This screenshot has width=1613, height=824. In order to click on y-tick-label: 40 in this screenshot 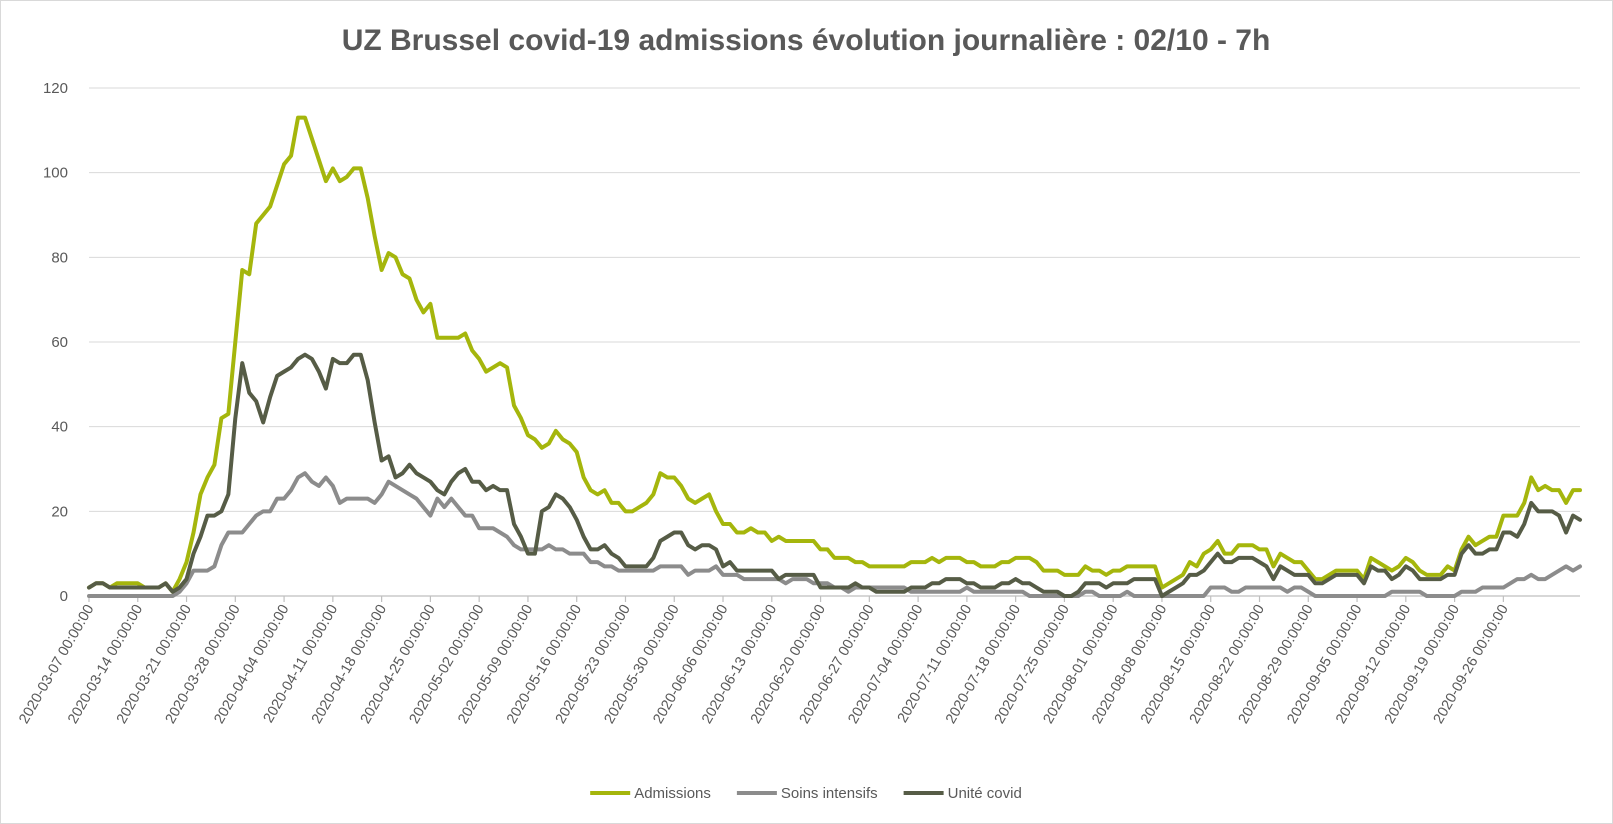, I will do `click(59, 427)`.